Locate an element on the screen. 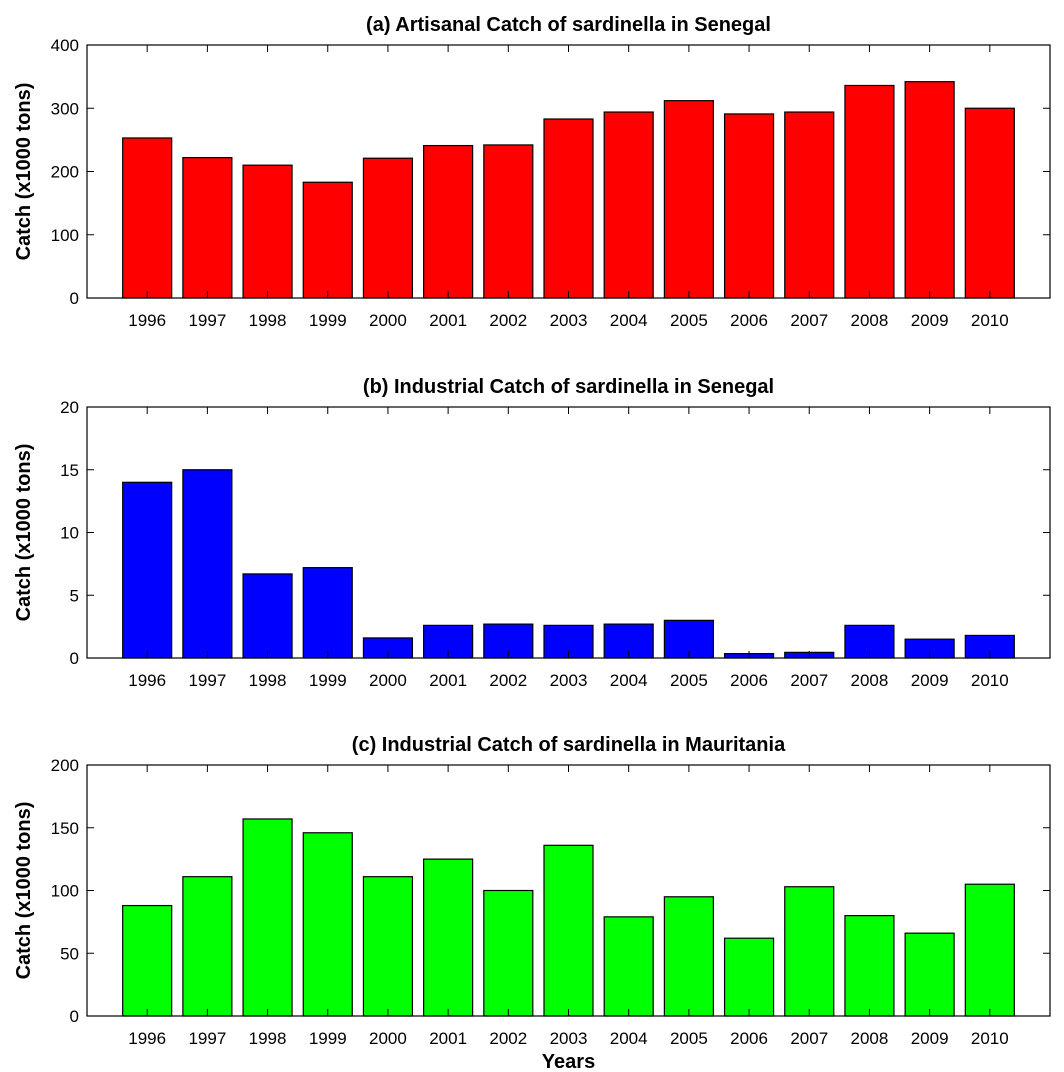 This screenshot has width=1064, height=1072. y-tick-label: 5 is located at coordinates (74, 595).